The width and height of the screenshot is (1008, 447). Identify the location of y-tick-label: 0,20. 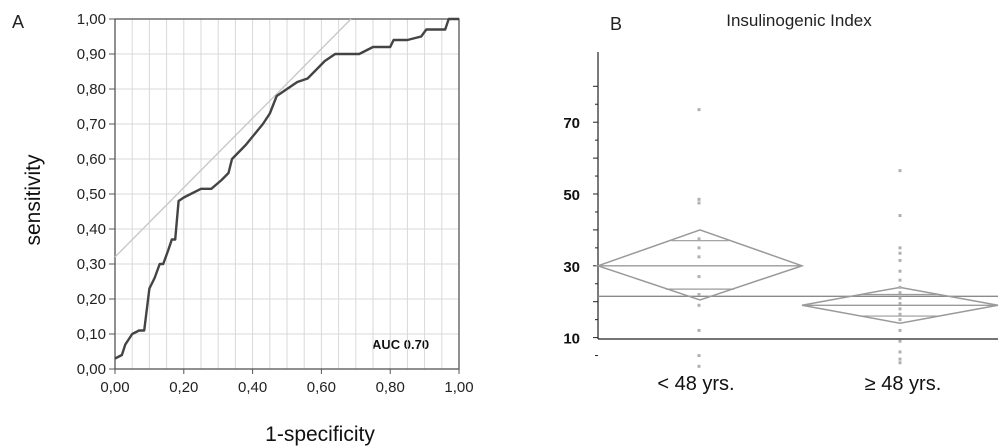
(91, 299).